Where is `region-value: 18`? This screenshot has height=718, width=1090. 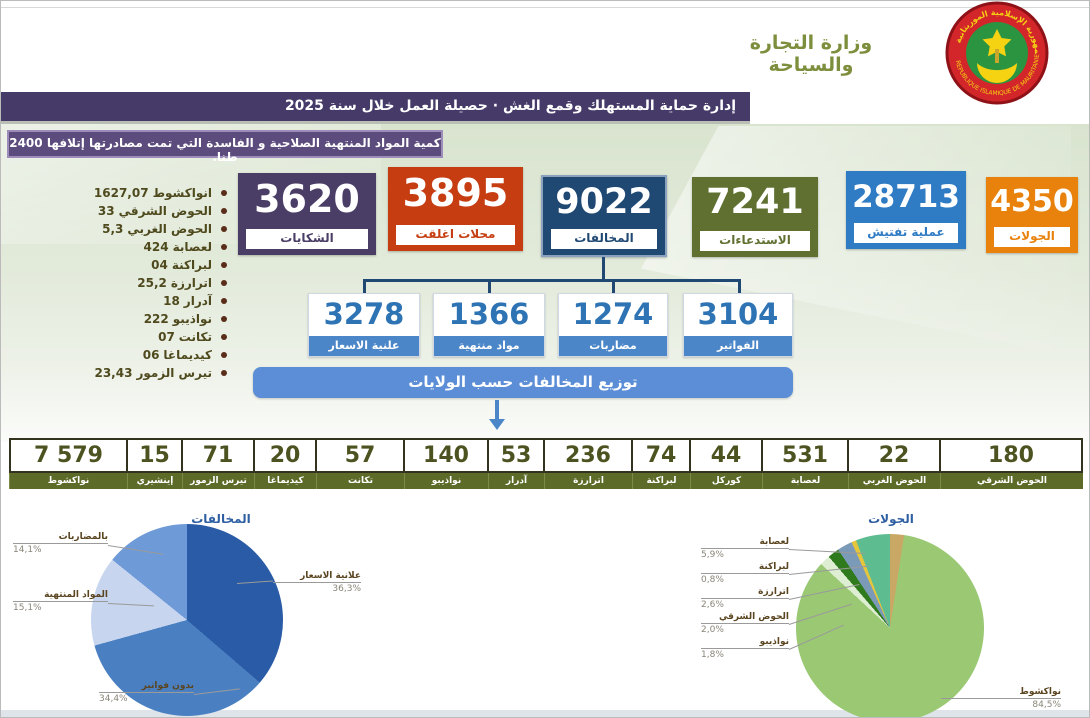
region-value: 18 is located at coordinates (171, 301).